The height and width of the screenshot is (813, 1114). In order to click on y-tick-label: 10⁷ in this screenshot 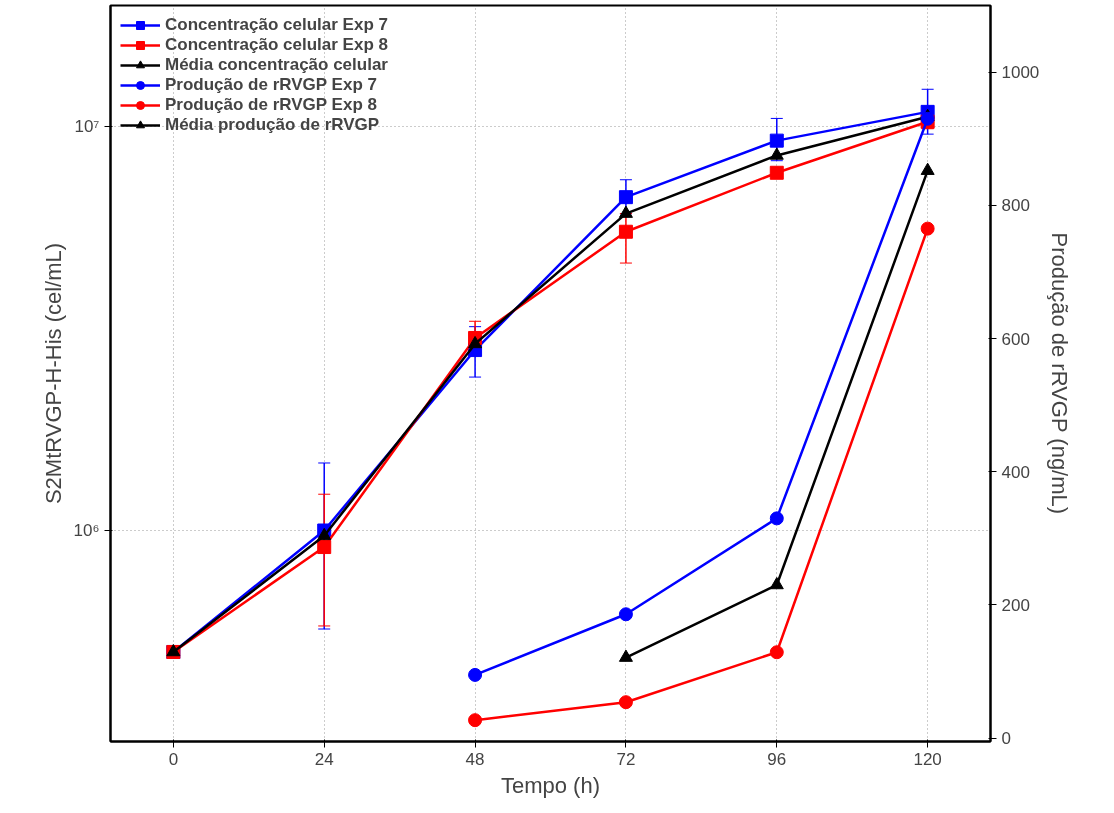, I will do `click(87, 127)`.